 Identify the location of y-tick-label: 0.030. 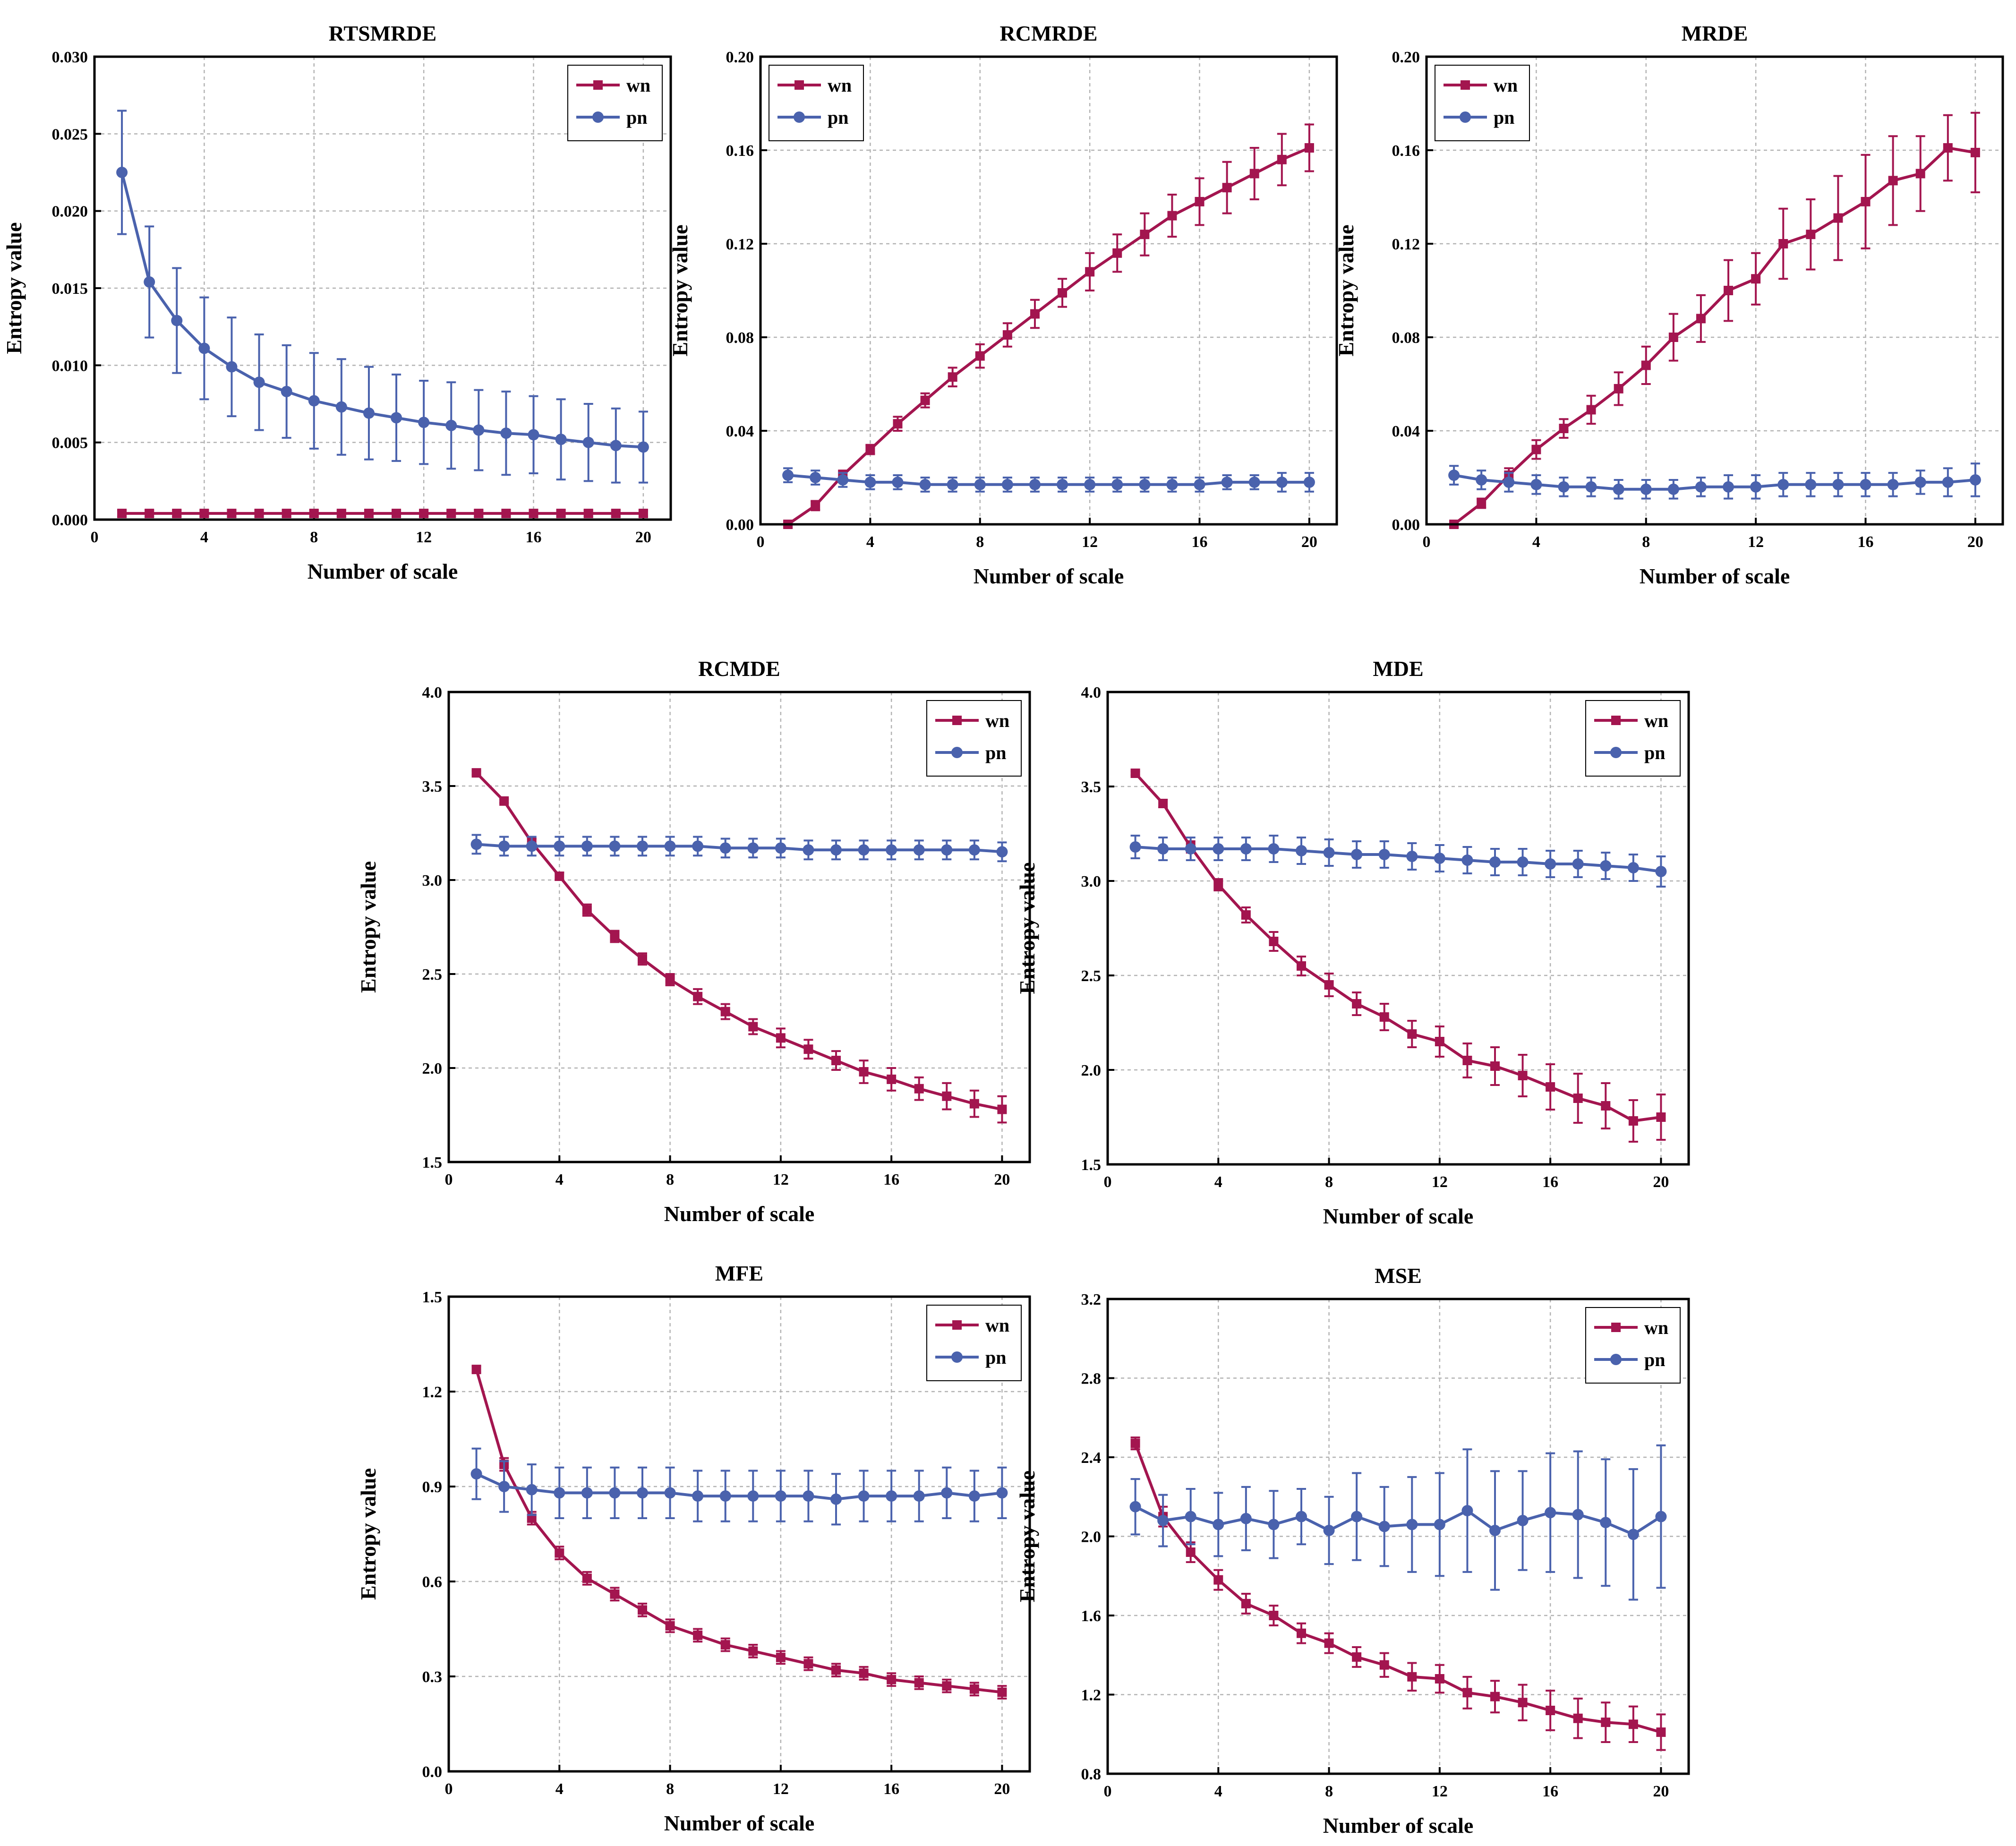
(70, 57).